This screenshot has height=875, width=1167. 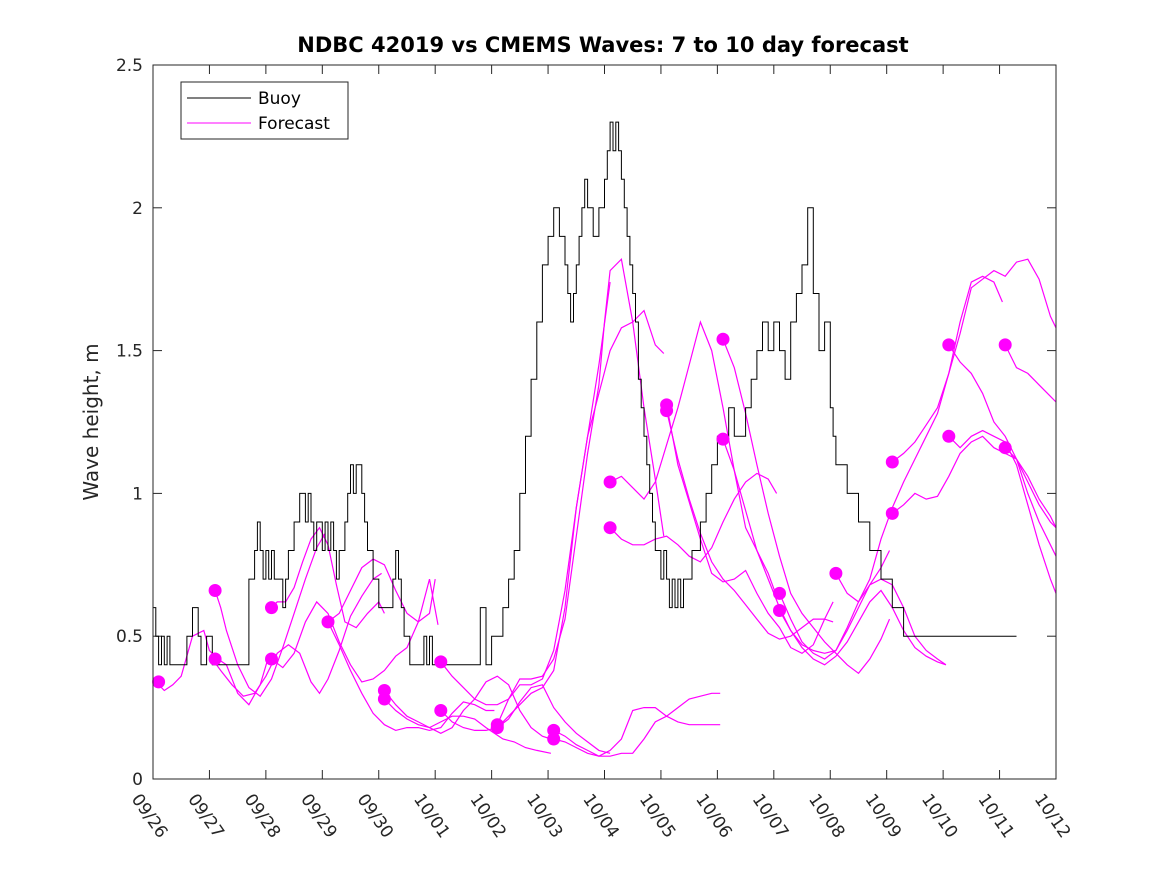 What do you see at coordinates (129, 637) in the screenshot?
I see `y-tick-label: 0.5` at bounding box center [129, 637].